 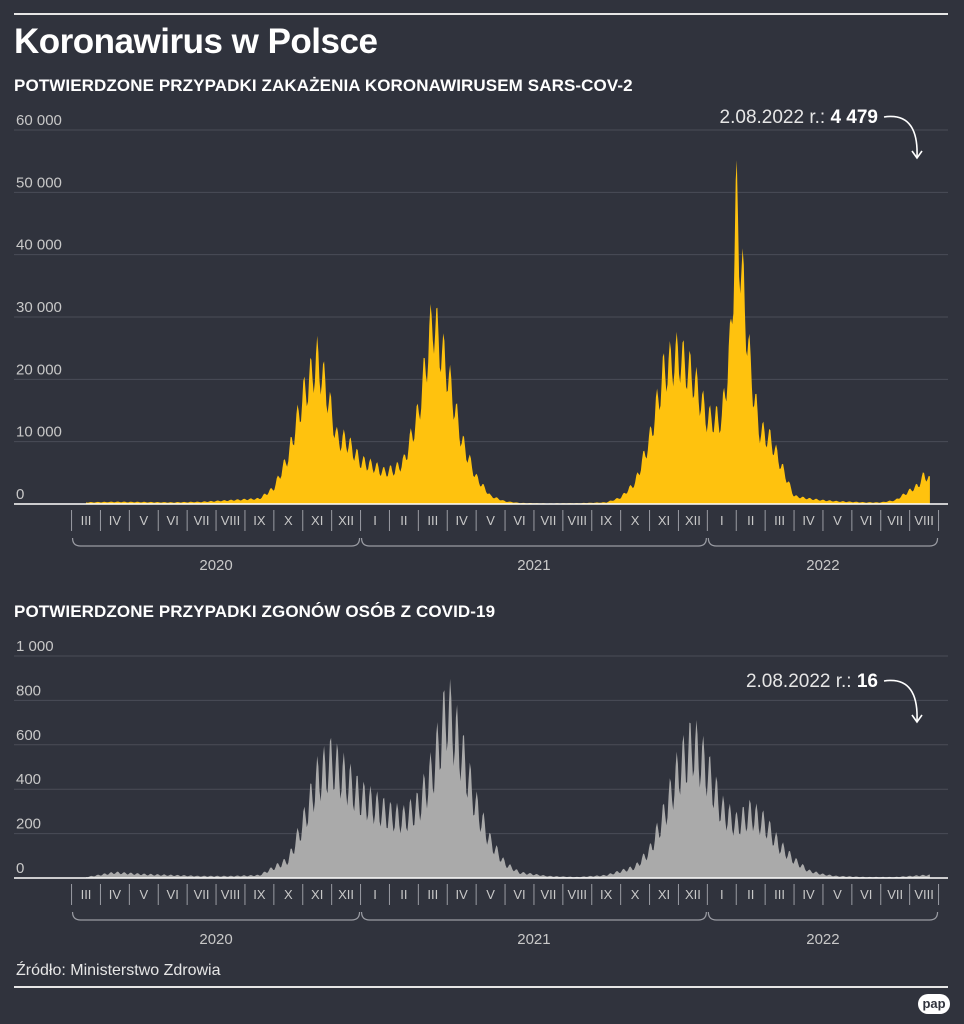 I want to click on bottom-rule, so click(x=481, y=987).